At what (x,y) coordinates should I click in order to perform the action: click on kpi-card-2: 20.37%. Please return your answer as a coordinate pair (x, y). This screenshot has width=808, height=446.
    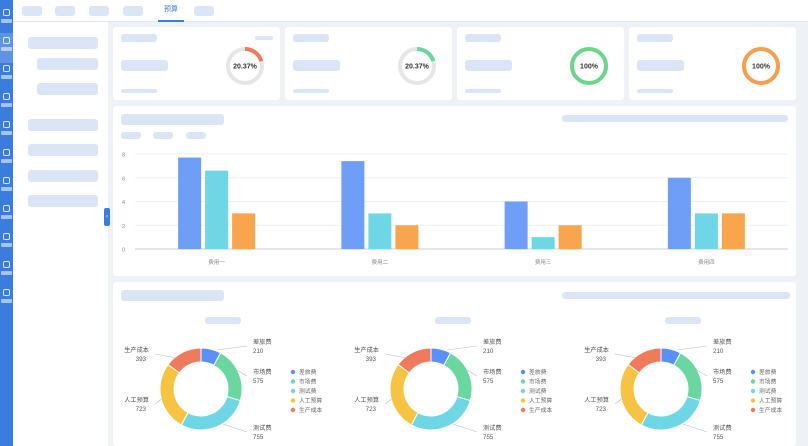
    Looking at the image, I should click on (368, 63).